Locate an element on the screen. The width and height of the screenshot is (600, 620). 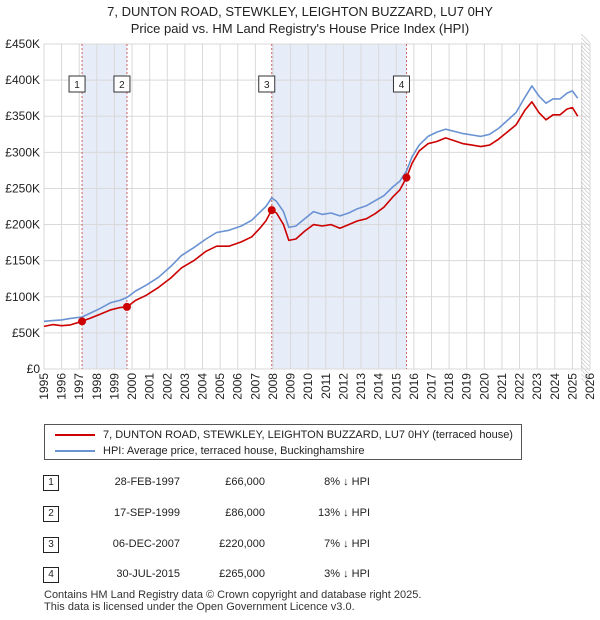
y-tick-label: £450K is located at coordinates (22, 44).